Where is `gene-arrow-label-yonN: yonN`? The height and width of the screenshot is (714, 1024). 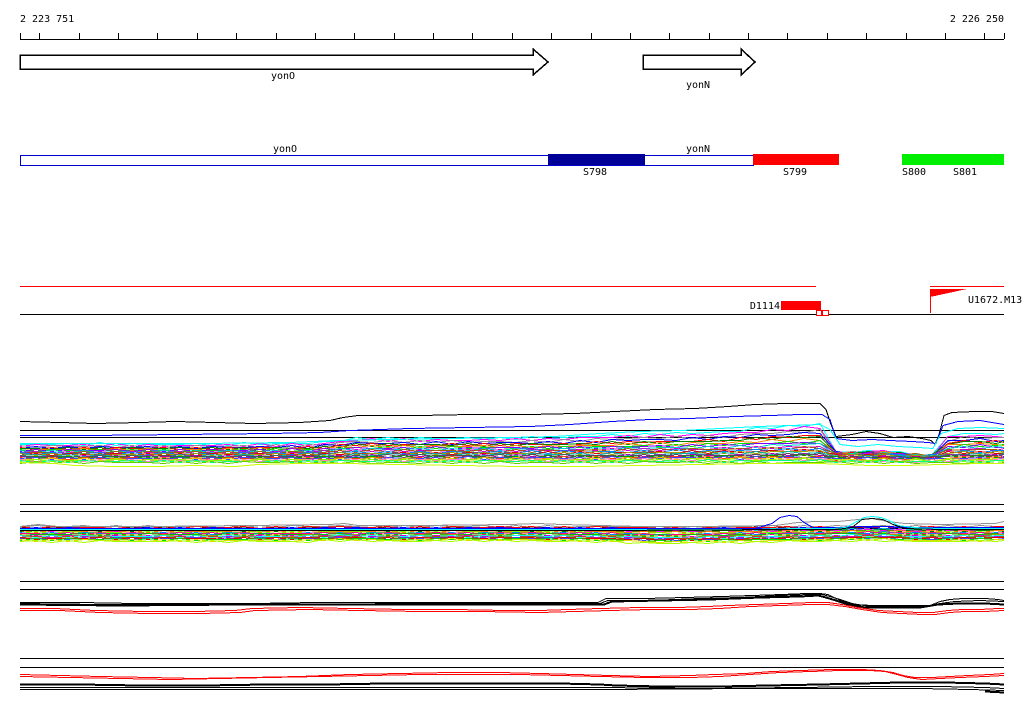 gene-arrow-label-yonN: yonN is located at coordinates (698, 85).